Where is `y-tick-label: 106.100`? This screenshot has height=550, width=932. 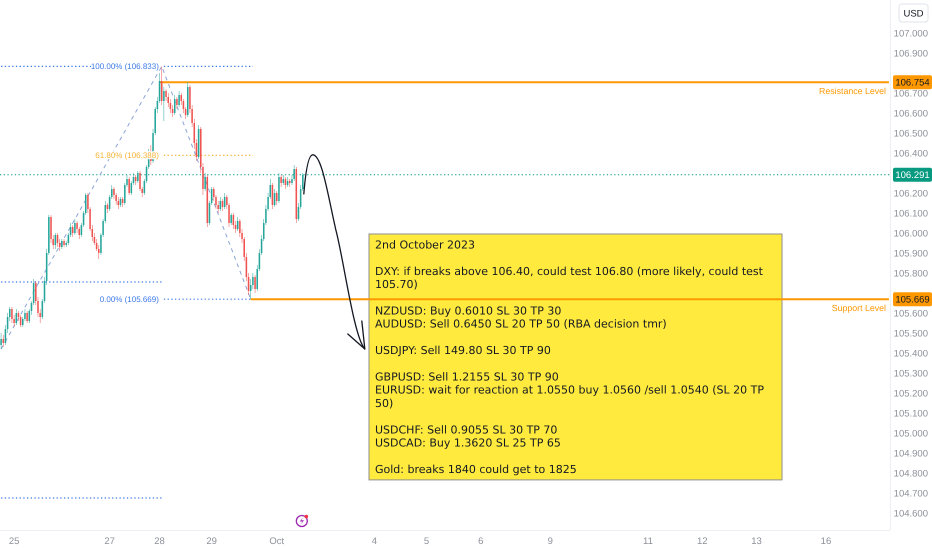
y-tick-label: 106.100 is located at coordinates (911, 214).